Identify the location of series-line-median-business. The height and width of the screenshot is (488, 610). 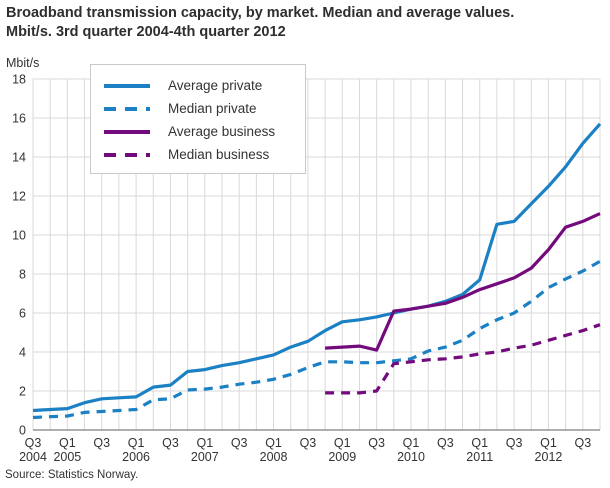
(463, 359).